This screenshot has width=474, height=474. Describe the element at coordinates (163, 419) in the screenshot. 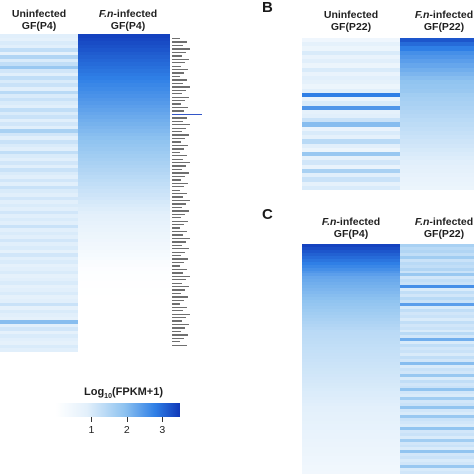

I see `legend-tick-mark` at that location.